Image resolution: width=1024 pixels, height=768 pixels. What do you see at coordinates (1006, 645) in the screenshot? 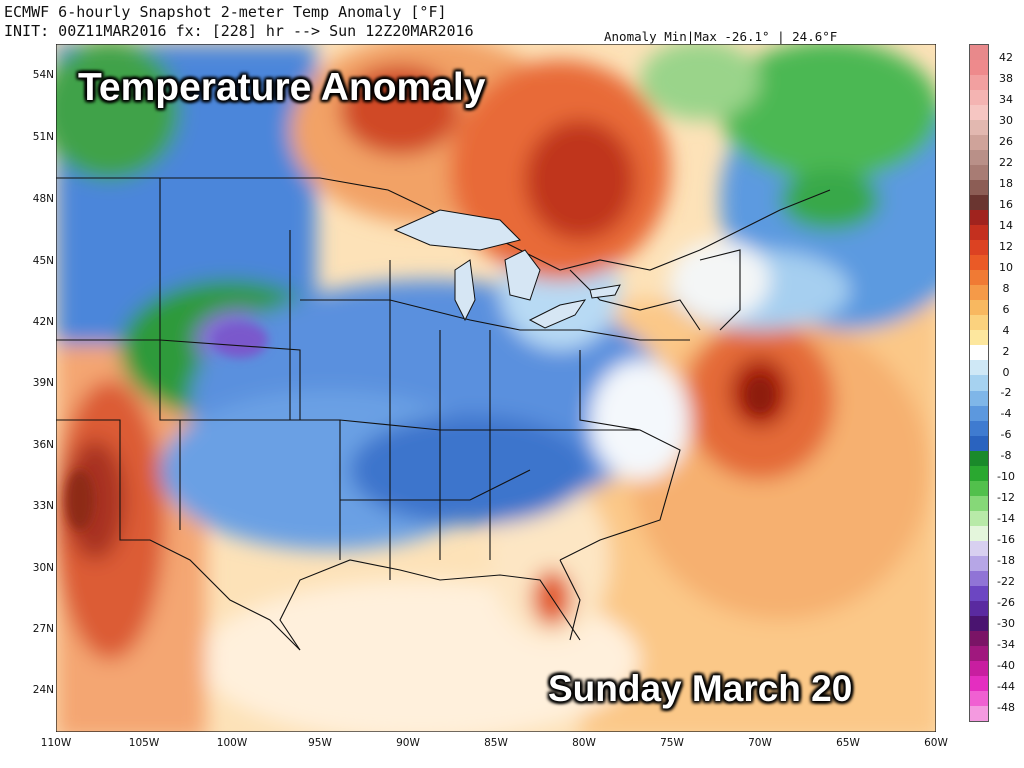
I see `colorbar-label: -34` at bounding box center [1006, 645].